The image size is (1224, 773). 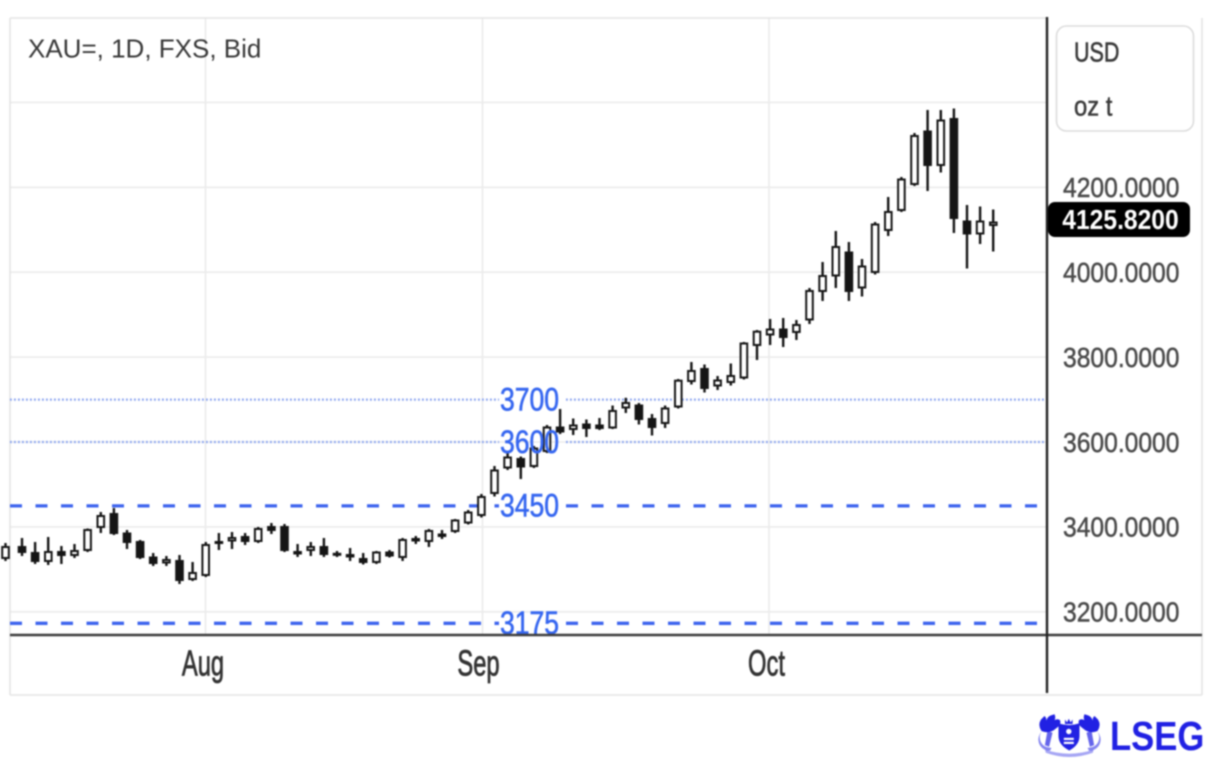 I want to click on svg-text: 3800.0000, so click(x=1121, y=357).